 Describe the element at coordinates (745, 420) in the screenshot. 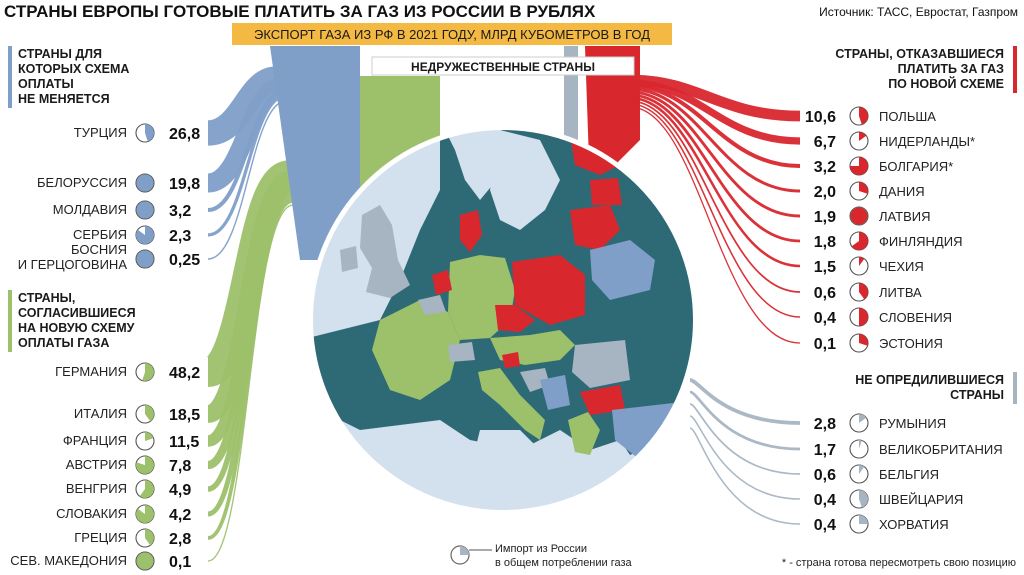

I see `row-3-1-flow` at that location.